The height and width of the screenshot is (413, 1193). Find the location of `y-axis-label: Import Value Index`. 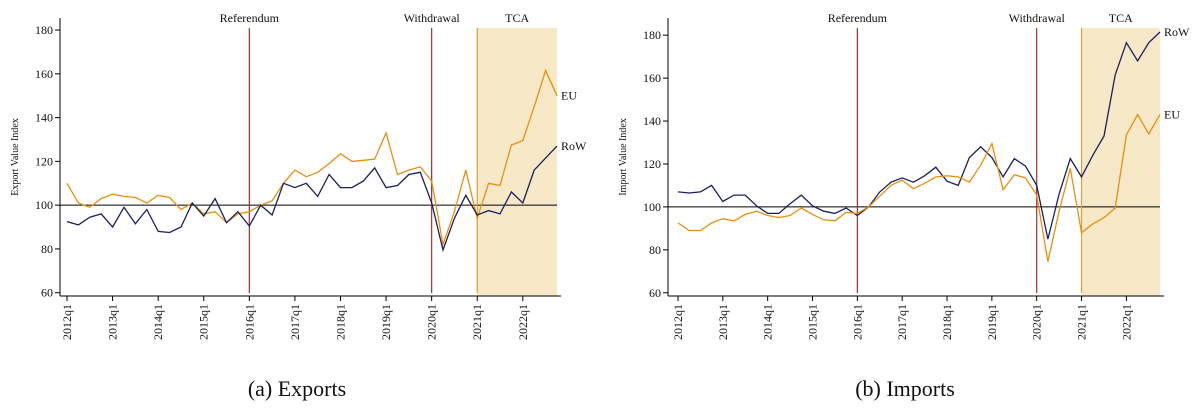

y-axis-label: Import Value Index is located at coordinates (623, 157).